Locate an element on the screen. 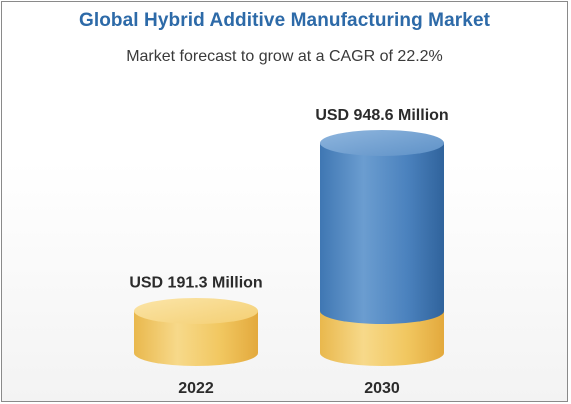 This screenshot has width=571, height=404. bar-2030-top is located at coordinates (382, 143).